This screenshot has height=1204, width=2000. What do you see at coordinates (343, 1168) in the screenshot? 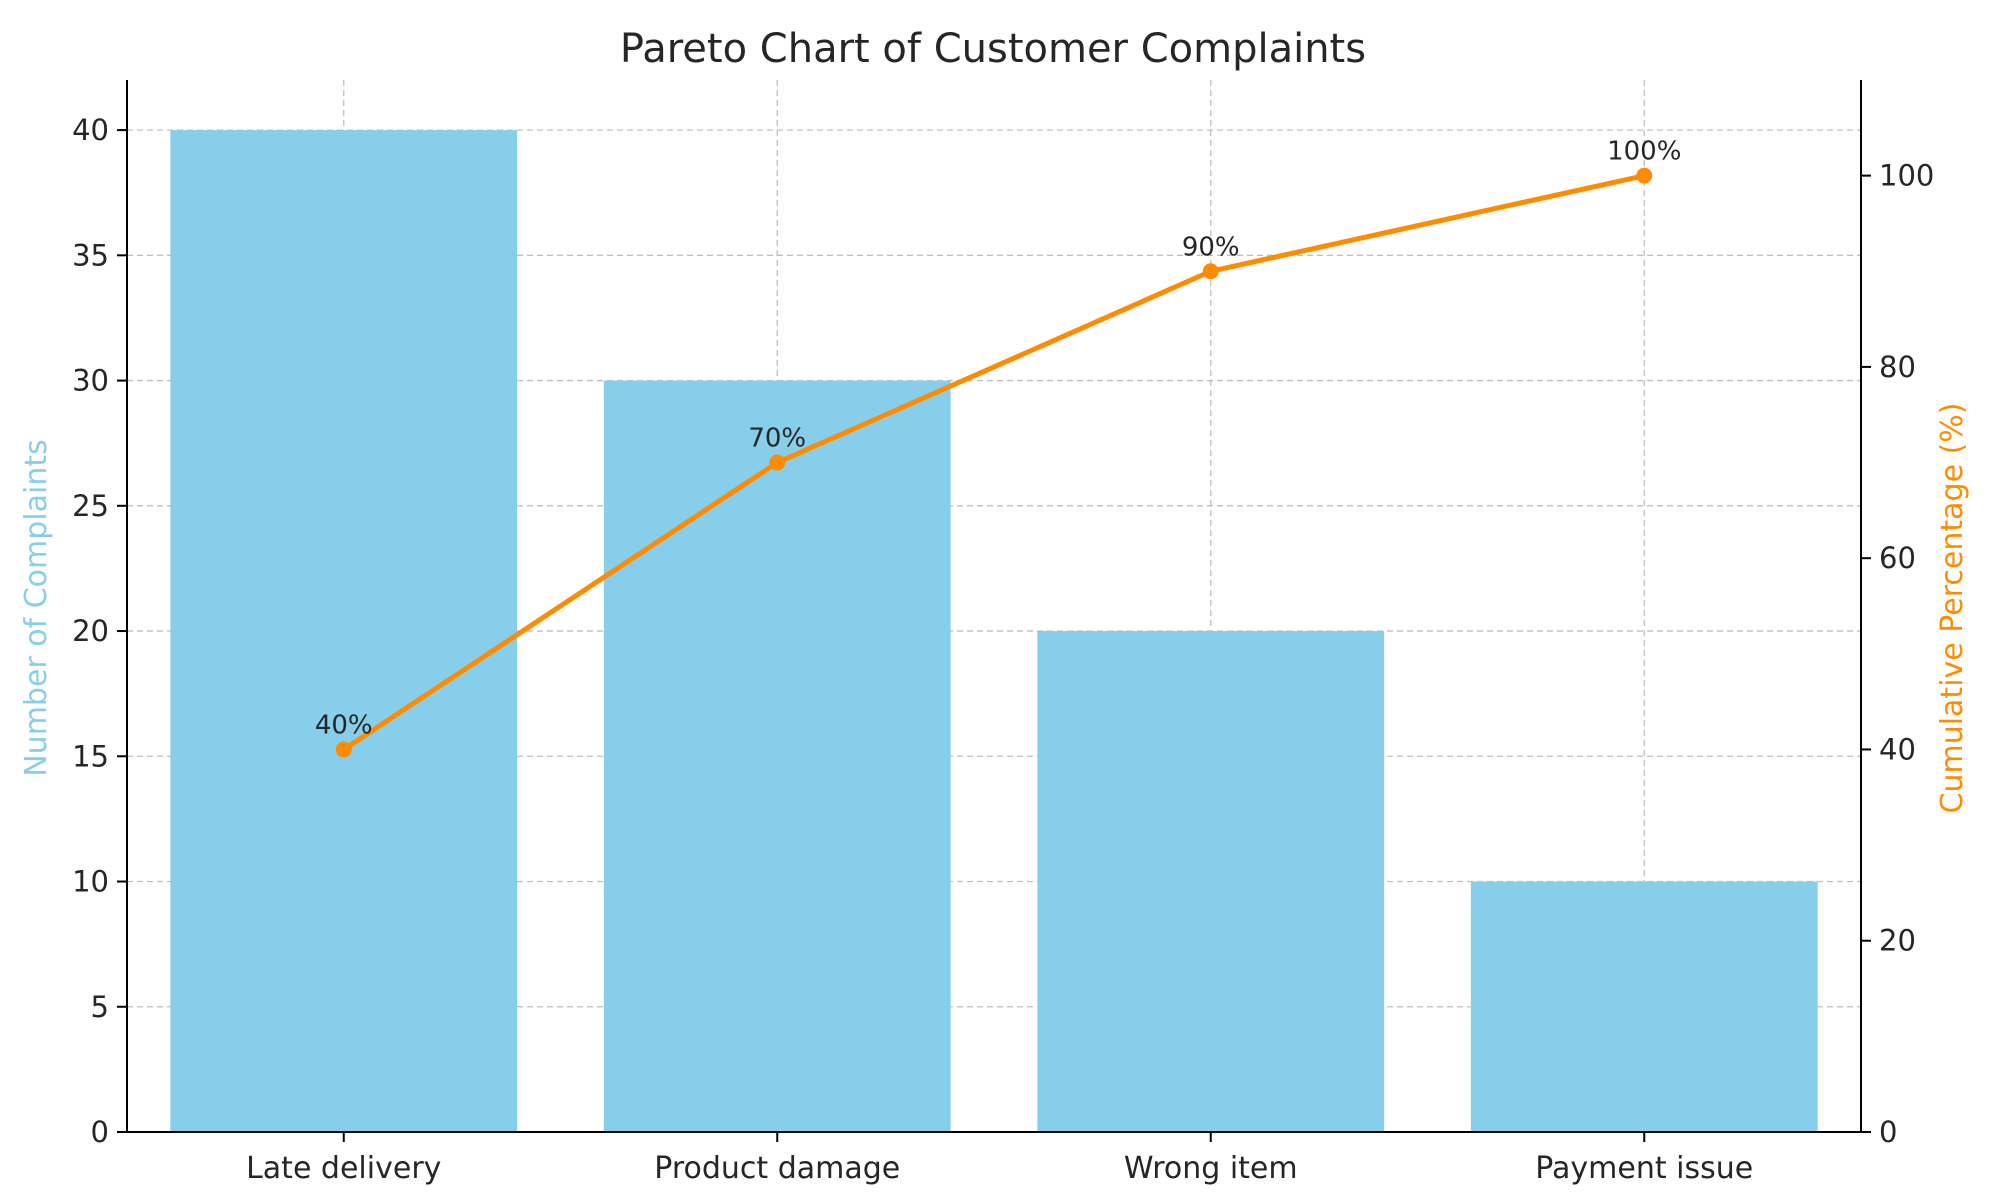
I see `x-tick-label: Late delivery` at bounding box center [343, 1168].